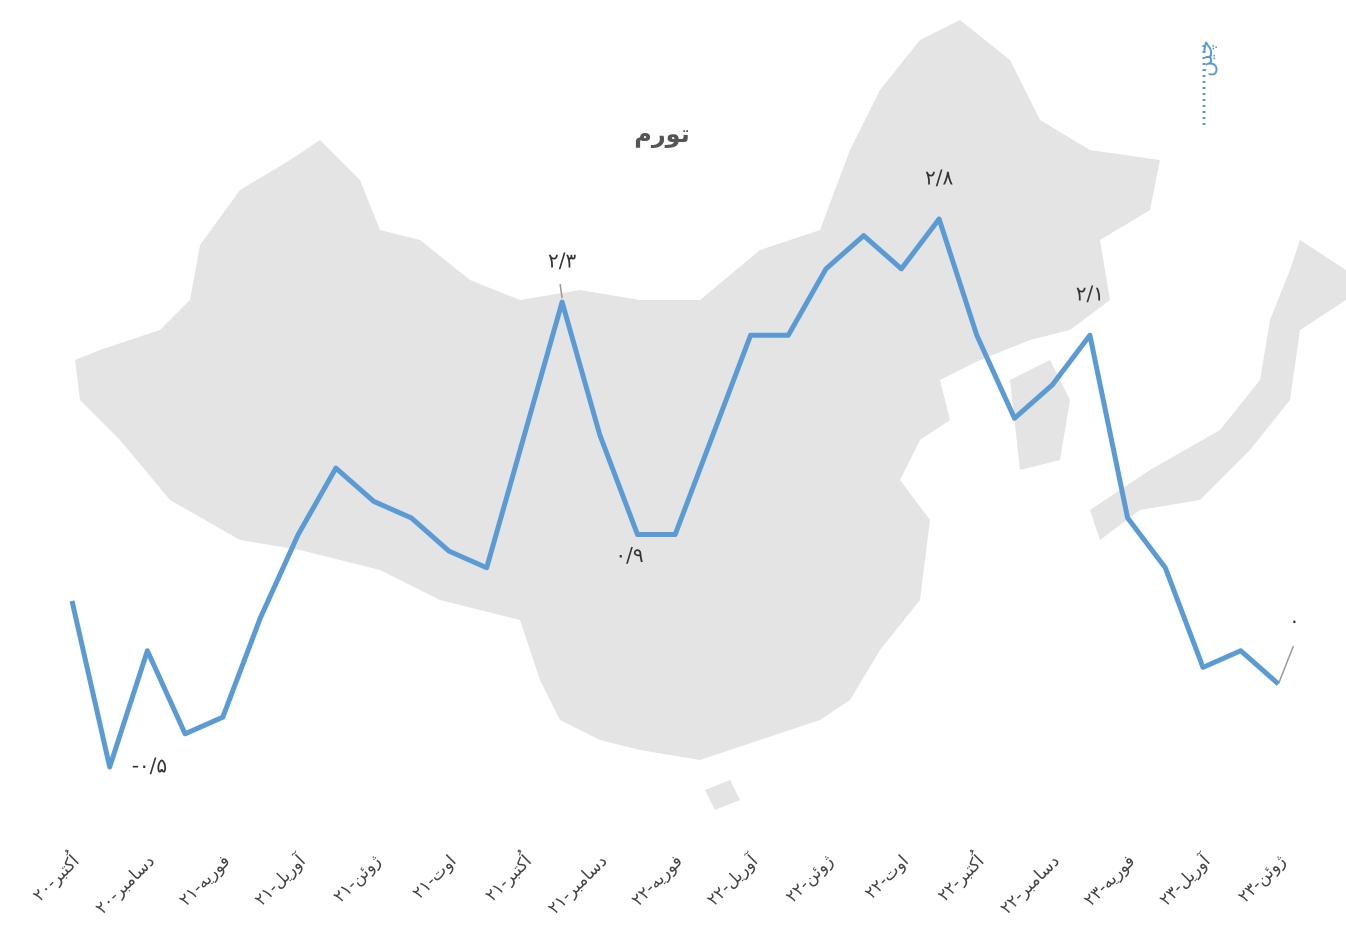 This screenshot has width=1346, height=939. I want to click on x-tick-label: اُکتبر-۲۰, so click(55, 876).